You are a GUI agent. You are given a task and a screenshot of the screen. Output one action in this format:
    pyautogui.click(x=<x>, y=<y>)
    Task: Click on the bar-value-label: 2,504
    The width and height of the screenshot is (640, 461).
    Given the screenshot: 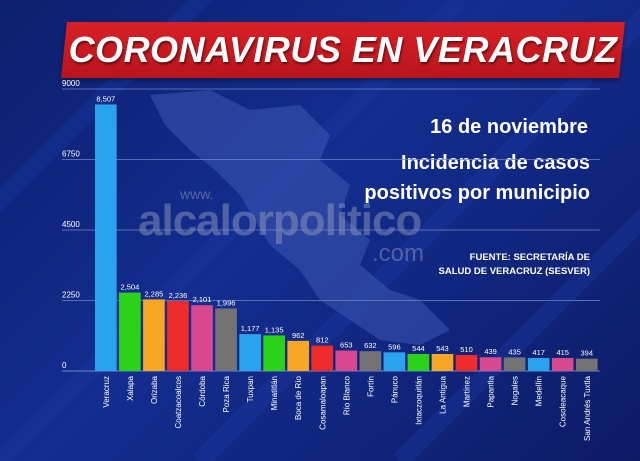 What is the action you would take?
    pyautogui.click(x=129, y=287)
    